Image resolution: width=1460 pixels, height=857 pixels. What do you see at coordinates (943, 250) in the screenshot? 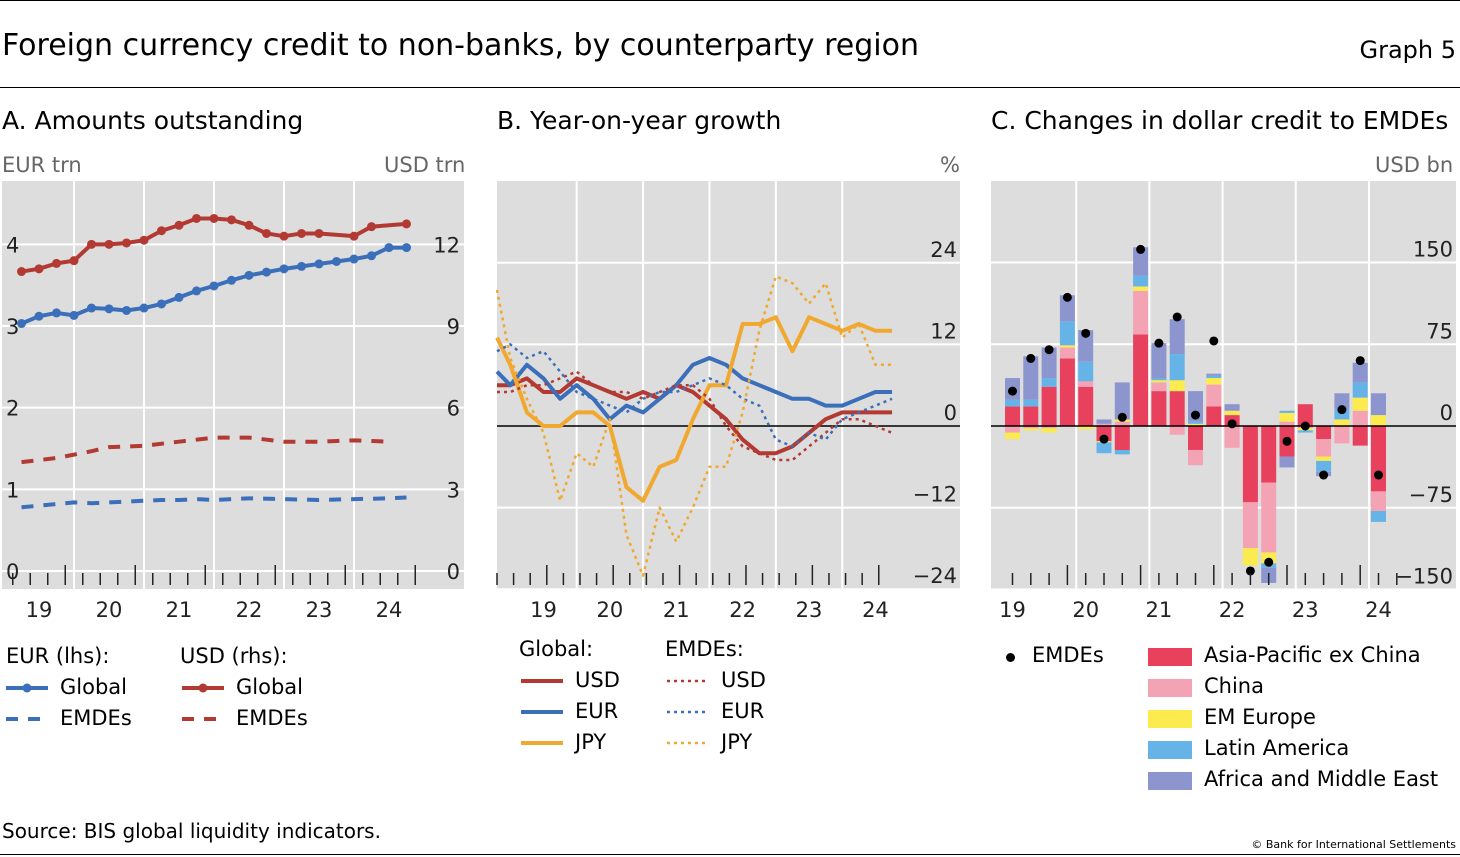
I see `y-tick-label: 24` at bounding box center [943, 250].